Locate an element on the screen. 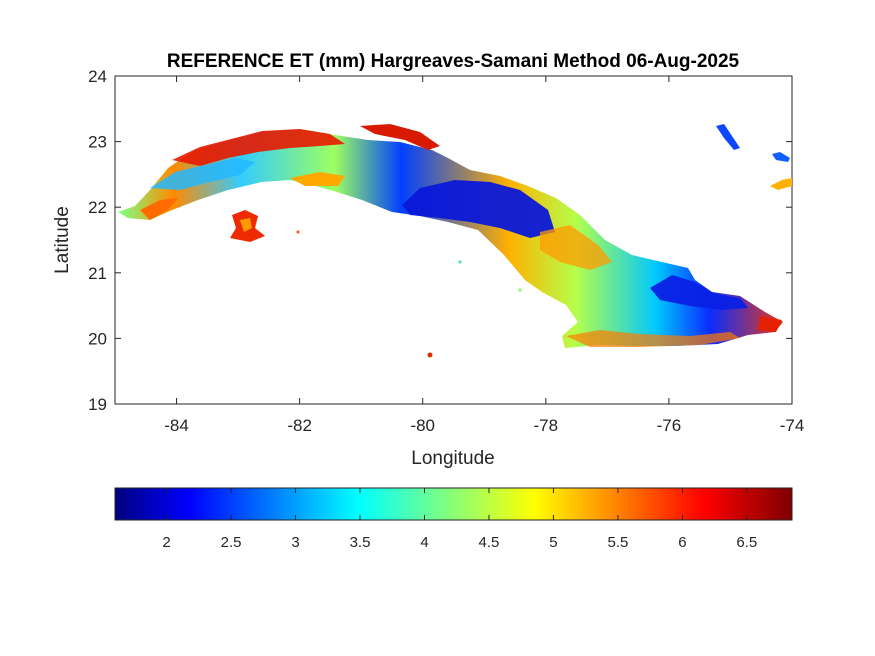 The height and width of the screenshot is (656, 875). colorbar-tick-label: 2.5 is located at coordinates (231, 542).